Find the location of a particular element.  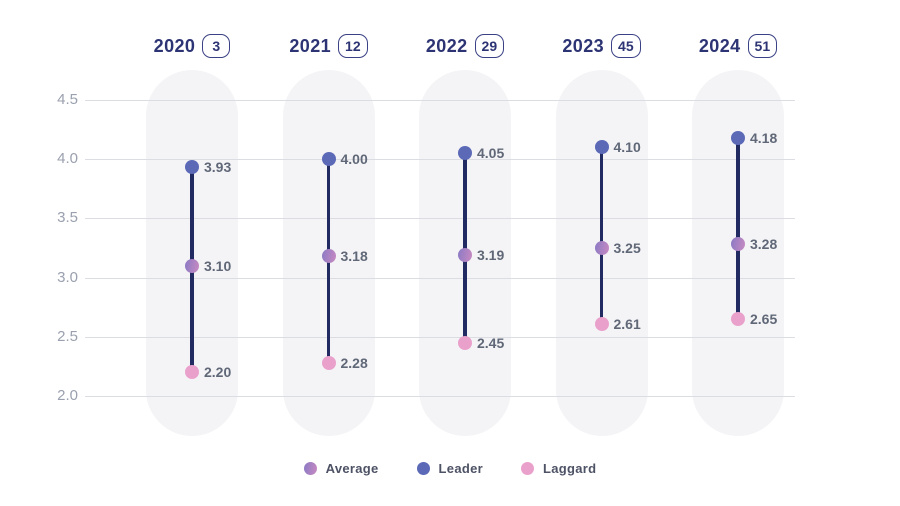

value-label: 3.19 is located at coordinates (491, 255).